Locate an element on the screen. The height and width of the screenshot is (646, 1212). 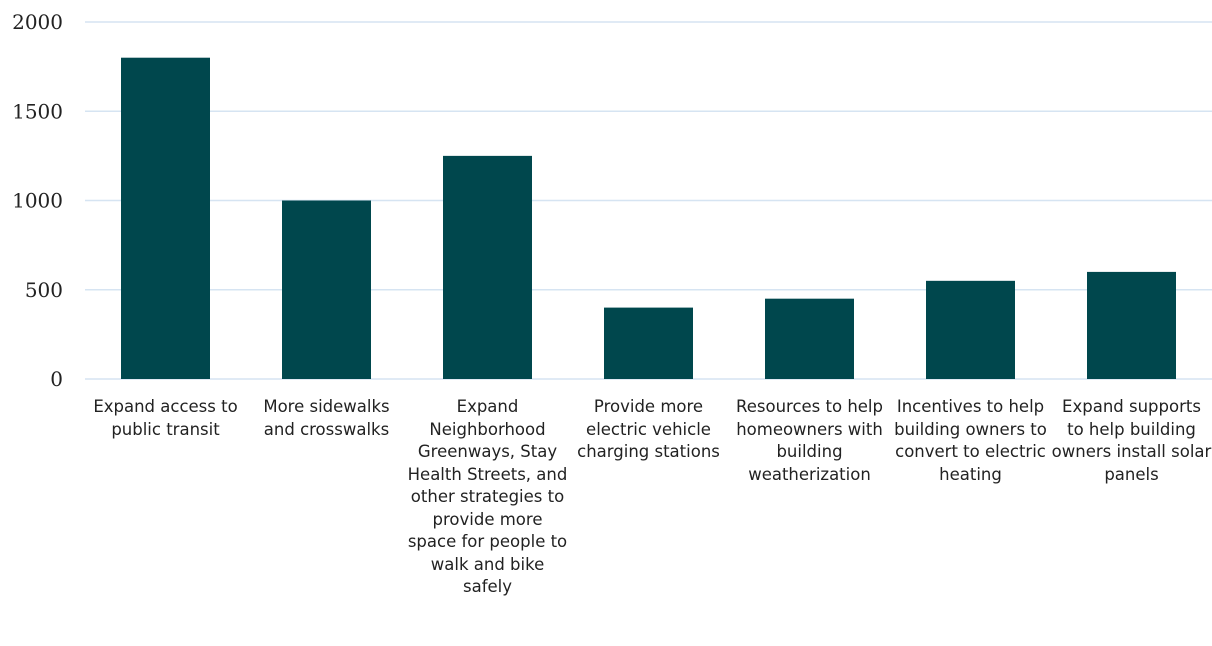
x-tick-label: Expand access to public transit is located at coordinates (165, 418).